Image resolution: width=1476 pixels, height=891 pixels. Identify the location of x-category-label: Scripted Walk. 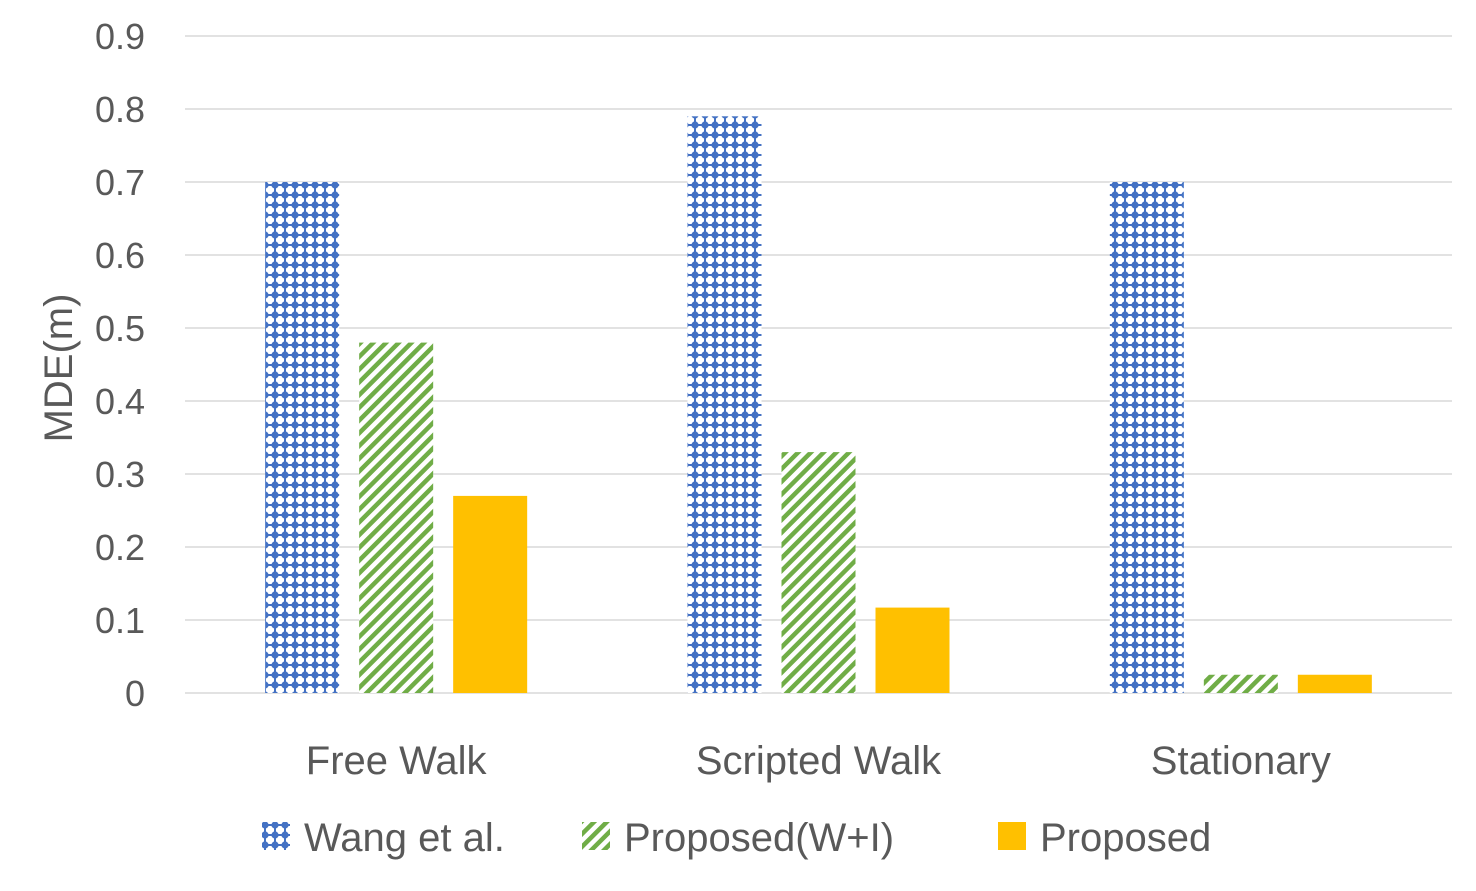
(819, 761).